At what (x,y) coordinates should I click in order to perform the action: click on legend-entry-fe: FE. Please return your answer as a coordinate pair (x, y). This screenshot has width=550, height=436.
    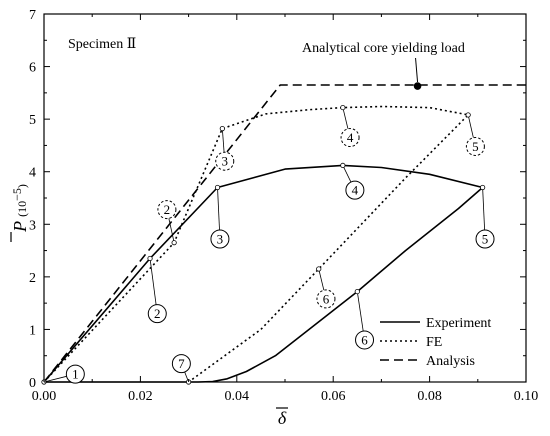
    Looking at the image, I should click on (411, 342).